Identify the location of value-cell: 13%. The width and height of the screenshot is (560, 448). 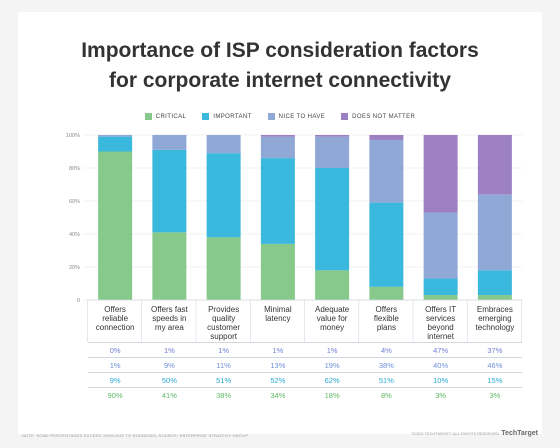
(278, 365).